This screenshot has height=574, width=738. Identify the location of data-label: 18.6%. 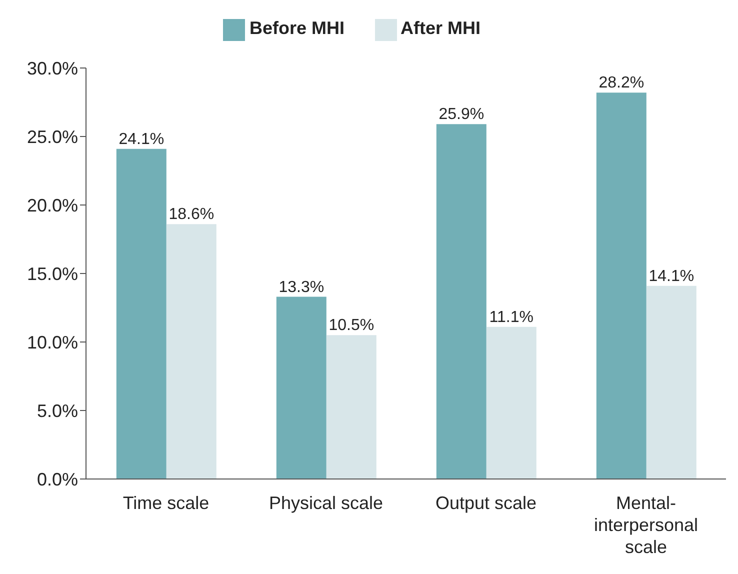
(191, 215).